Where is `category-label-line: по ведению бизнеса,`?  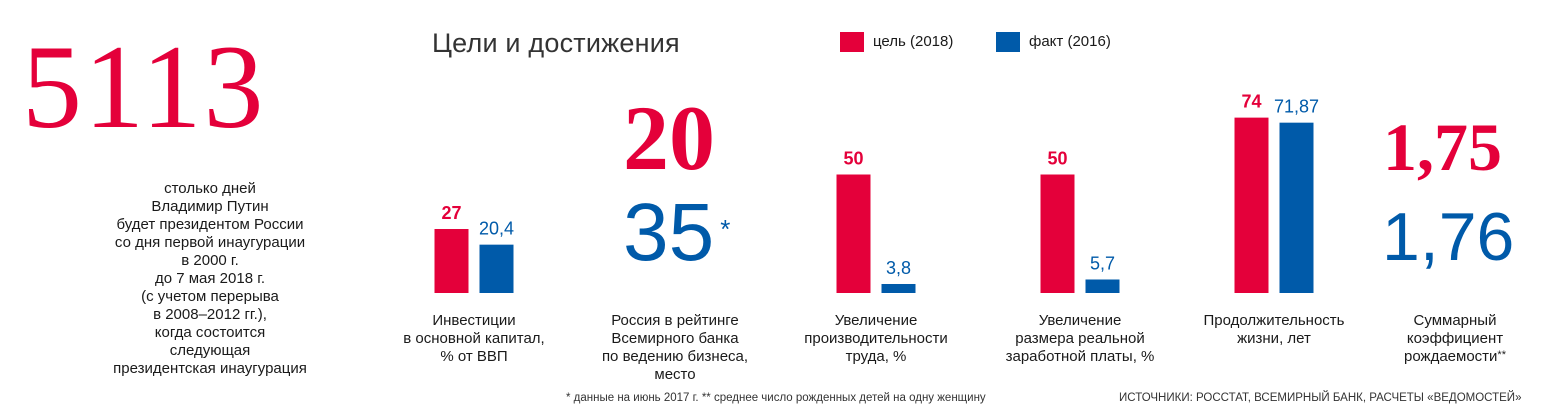 category-label-line: по ведению бизнеса, is located at coordinates (675, 356).